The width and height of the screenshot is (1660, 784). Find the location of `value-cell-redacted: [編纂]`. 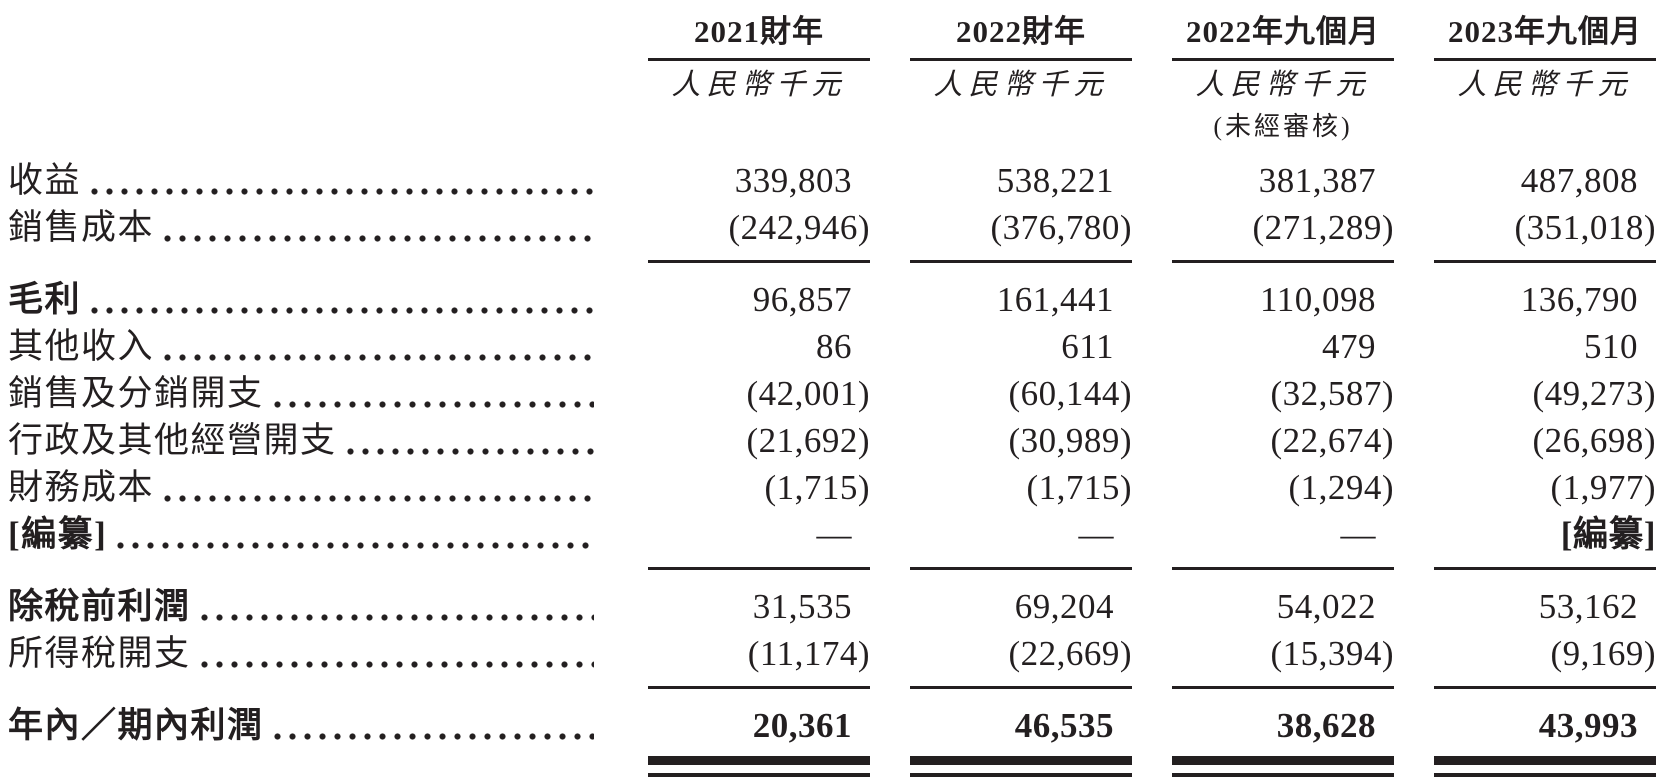

value-cell-redacted: [編纂] is located at coordinates (1525, 540).